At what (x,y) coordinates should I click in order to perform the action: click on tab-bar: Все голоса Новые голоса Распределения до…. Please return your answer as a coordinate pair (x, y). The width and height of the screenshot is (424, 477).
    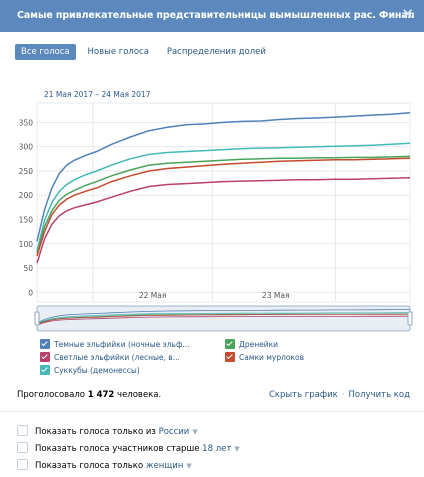
    Looking at the image, I should click on (145, 53).